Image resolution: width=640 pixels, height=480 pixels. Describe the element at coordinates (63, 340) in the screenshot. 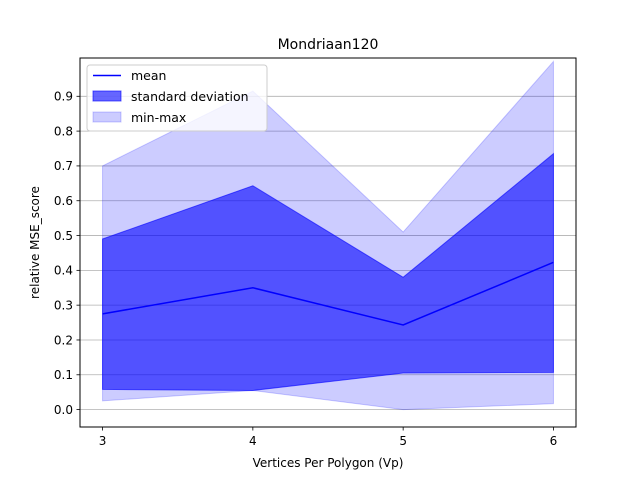

I see `y-tick-label: 0.2` at that location.